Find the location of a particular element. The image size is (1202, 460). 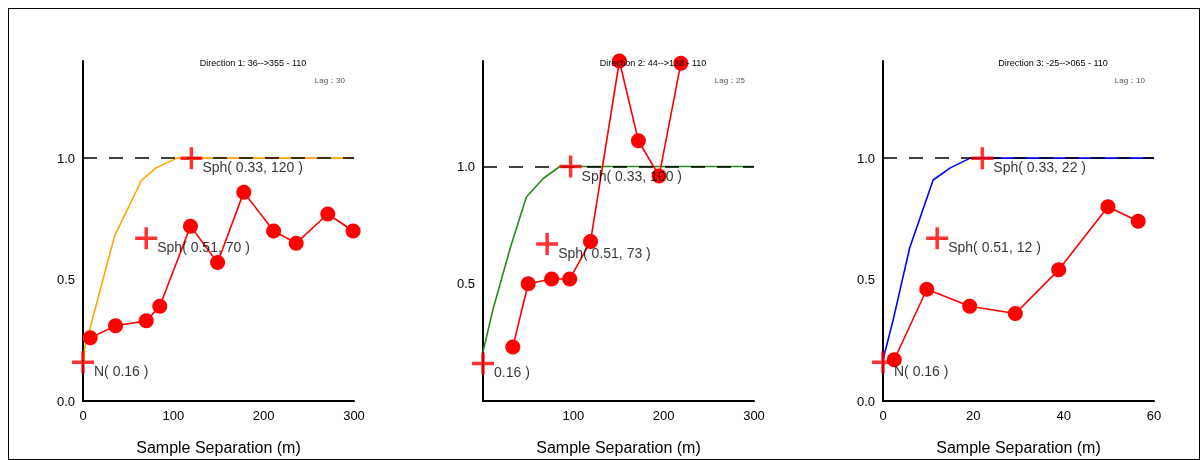

x-tick-label: 40 is located at coordinates (1063, 415).